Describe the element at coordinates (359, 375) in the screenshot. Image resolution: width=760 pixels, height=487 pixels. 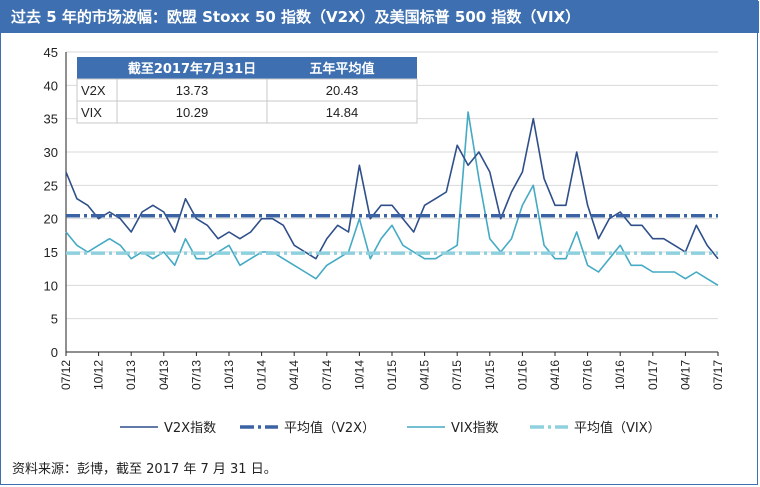
I see `x-tick-label: 10/14` at that location.